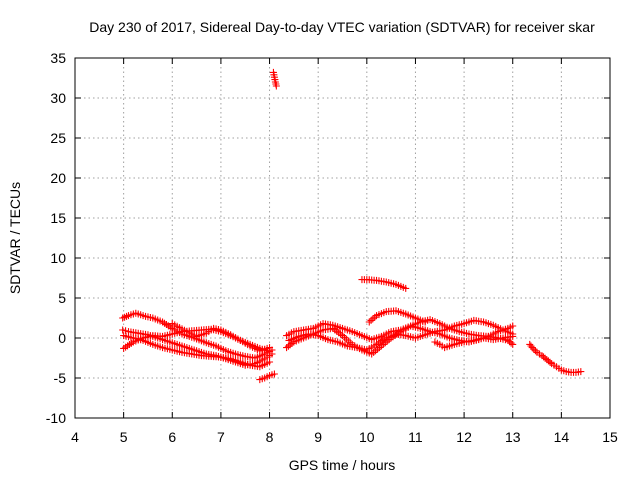  What do you see at coordinates (221, 337) in the screenshot?
I see `series-trace-e` at bounding box center [221, 337].